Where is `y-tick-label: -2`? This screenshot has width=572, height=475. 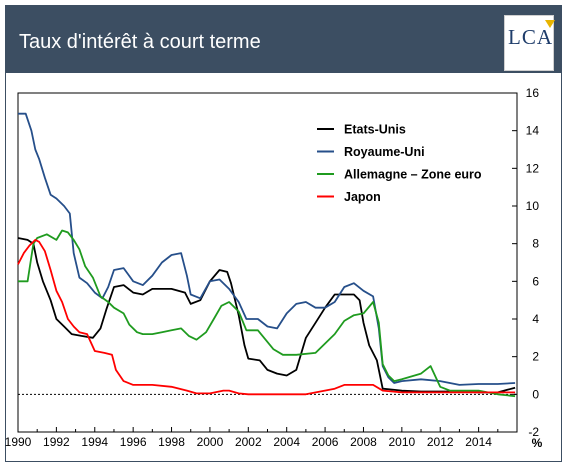
y-tick-label: -2 is located at coordinates (533, 432).